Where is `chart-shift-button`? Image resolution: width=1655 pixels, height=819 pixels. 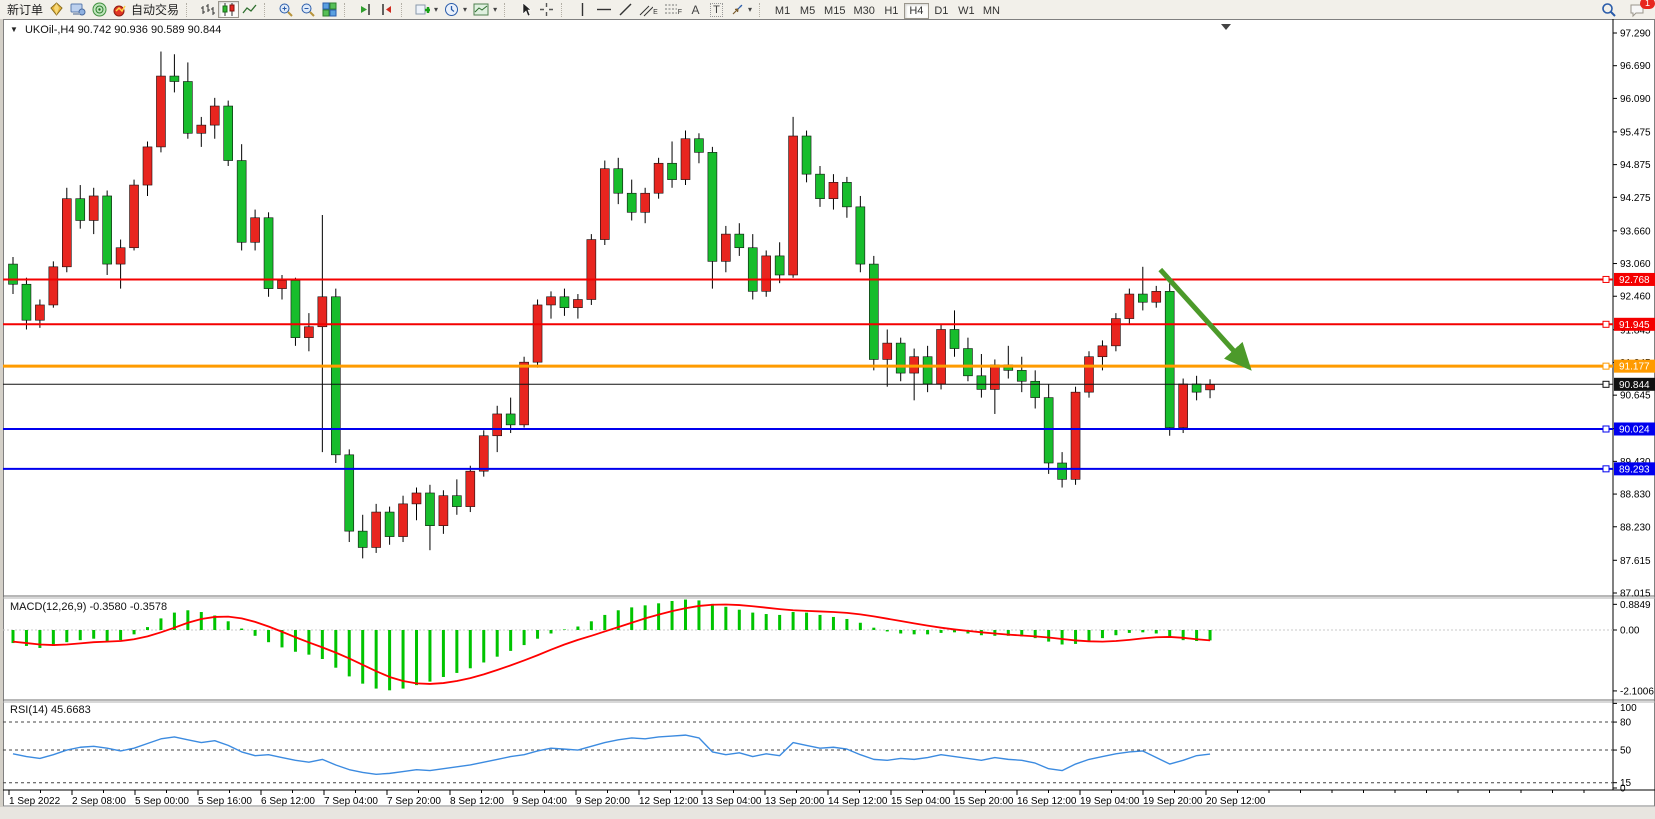
chart-shift-button is located at coordinates (386, 9).